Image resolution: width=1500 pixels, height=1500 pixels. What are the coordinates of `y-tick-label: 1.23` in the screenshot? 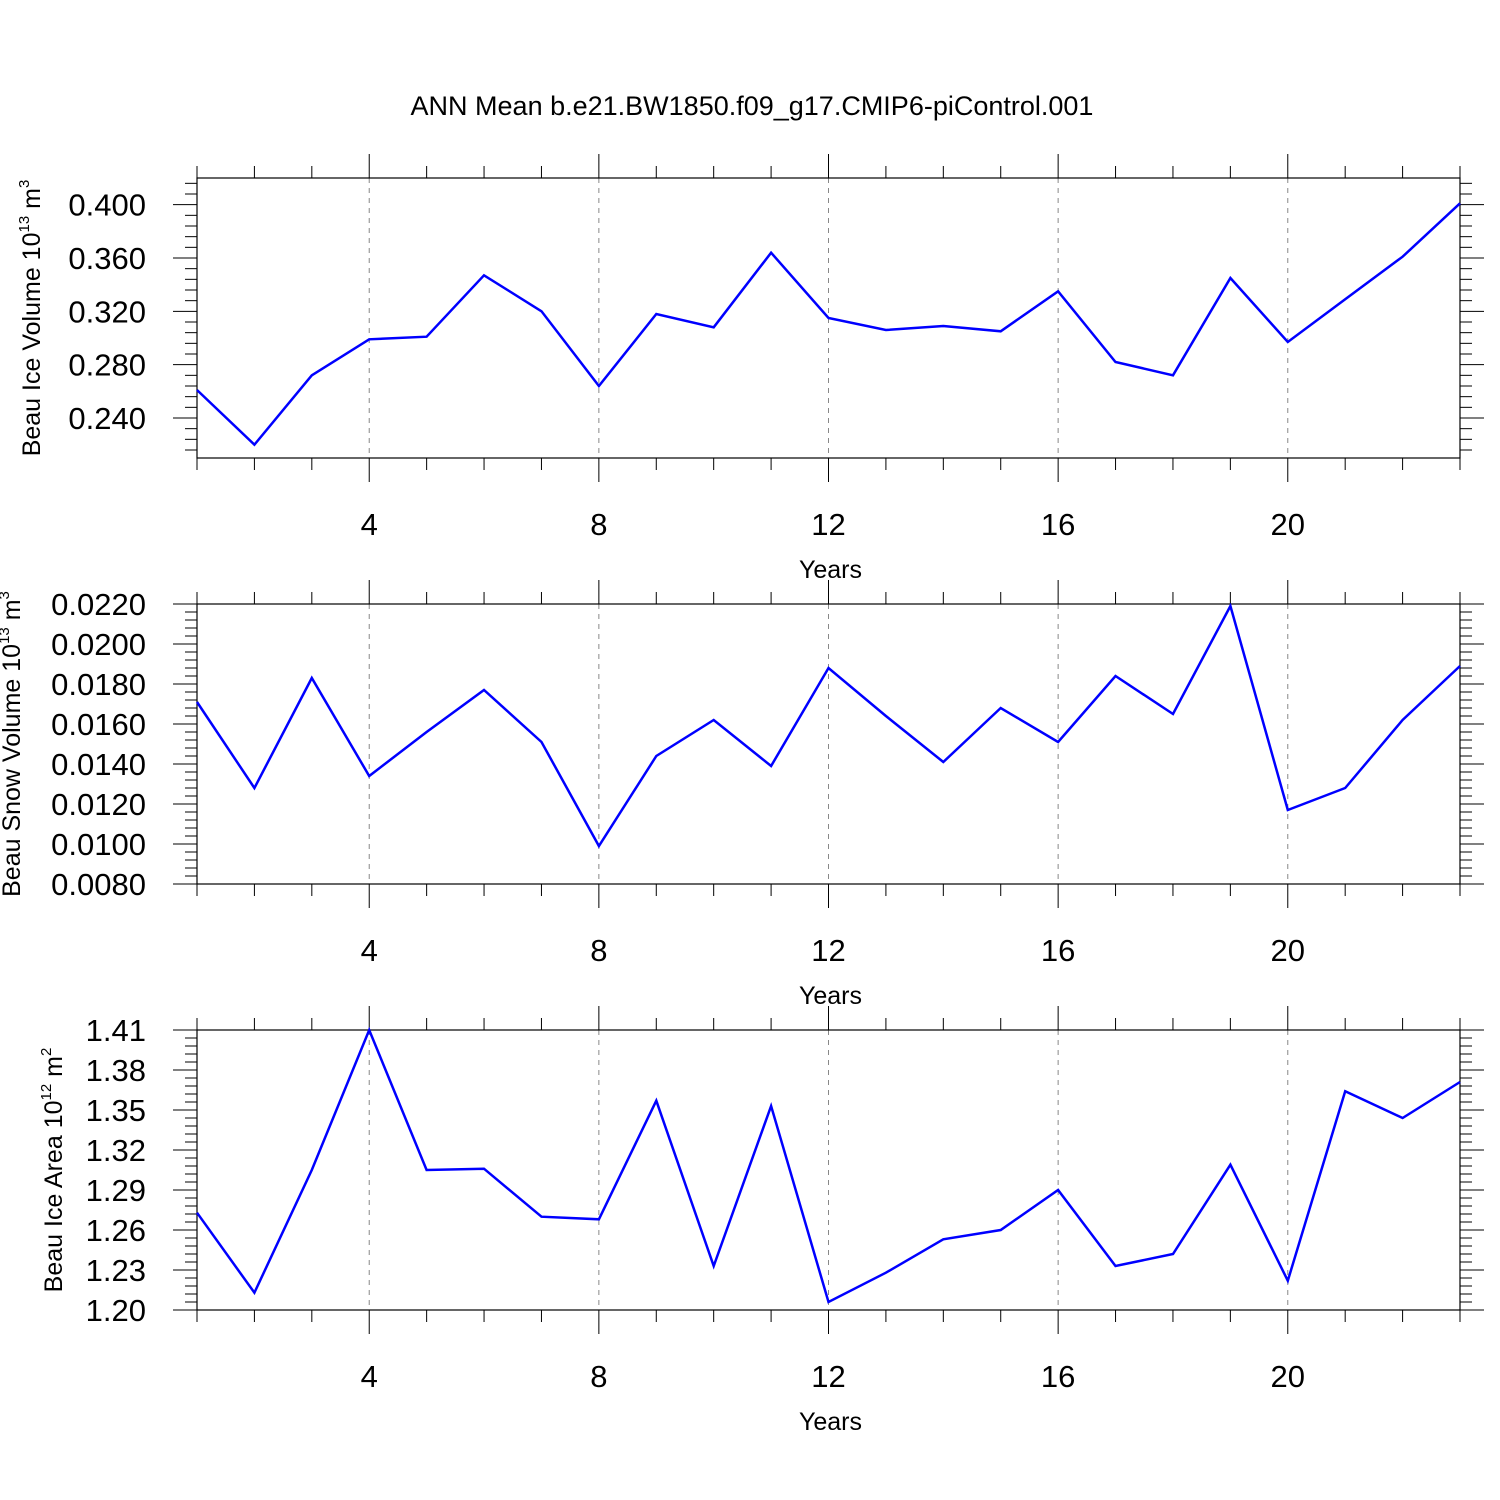 It's located at (116, 1270).